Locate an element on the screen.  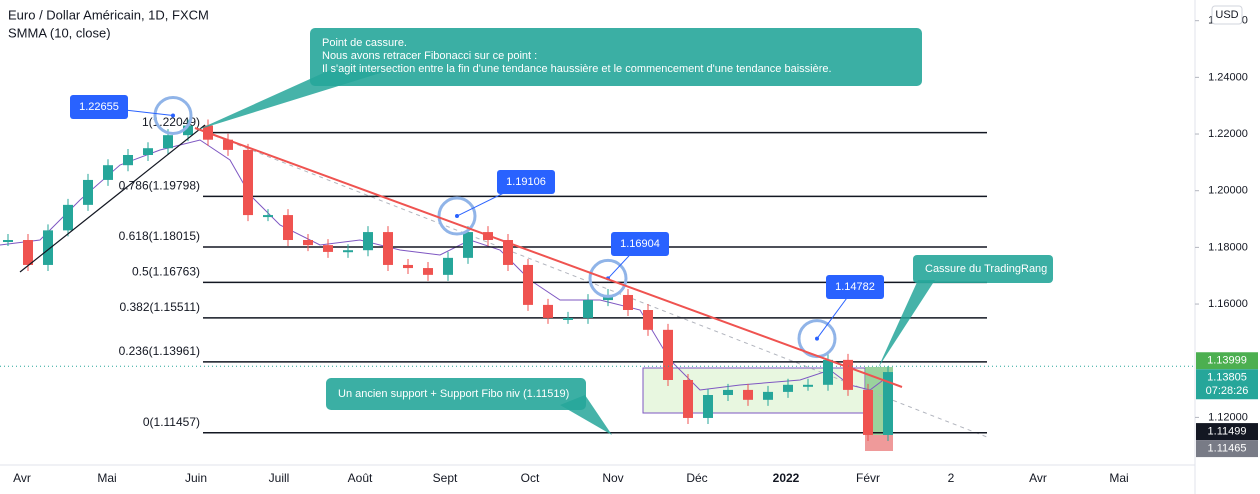
currency: USD is located at coordinates (1226, 15).